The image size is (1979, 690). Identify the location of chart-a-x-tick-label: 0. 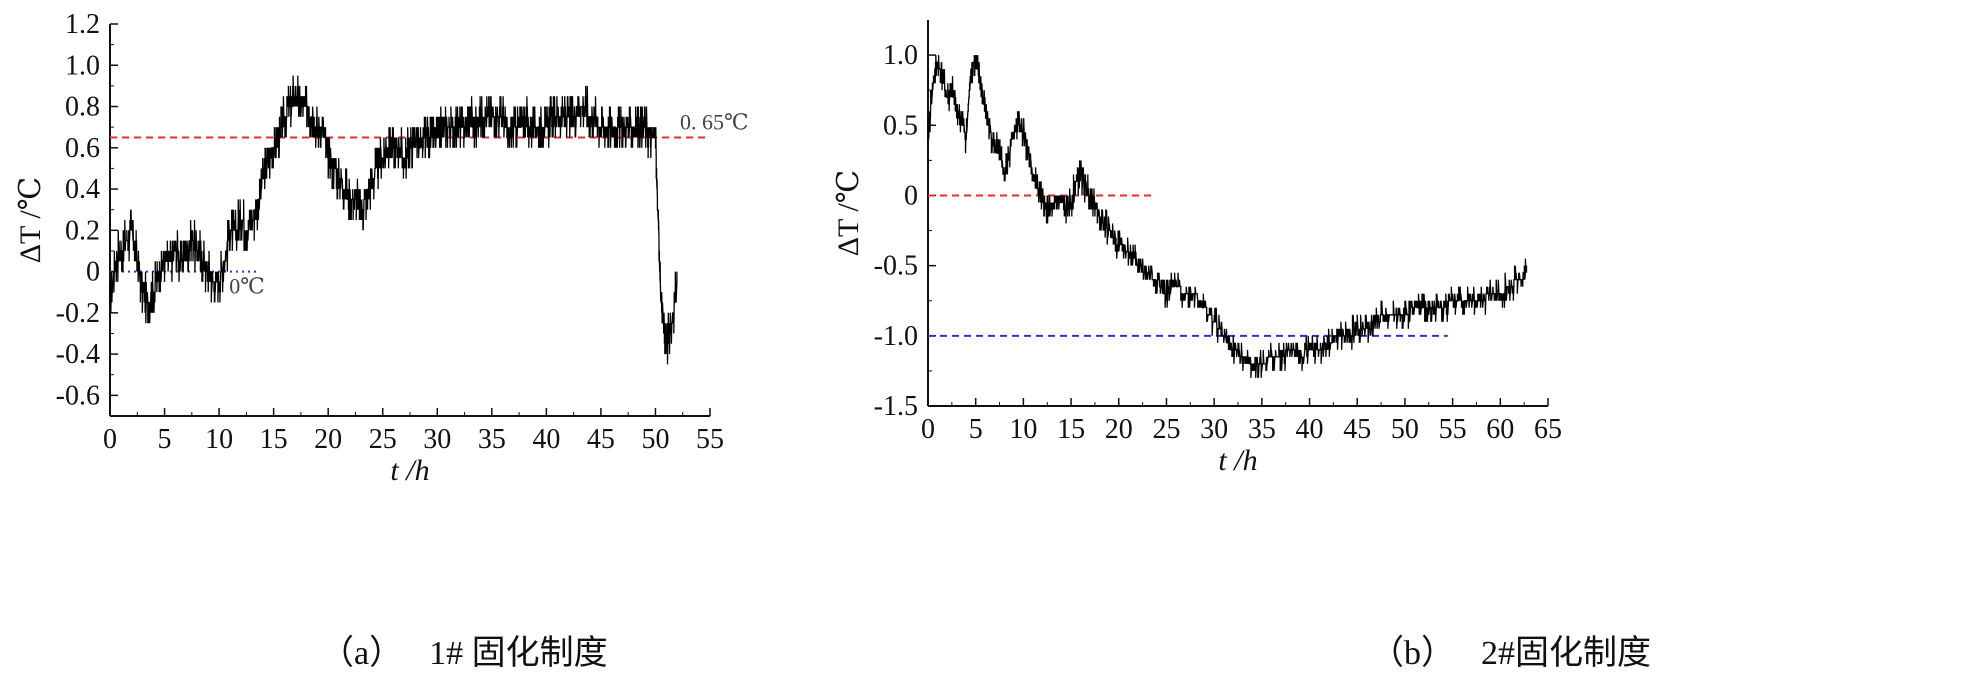
(110, 439).